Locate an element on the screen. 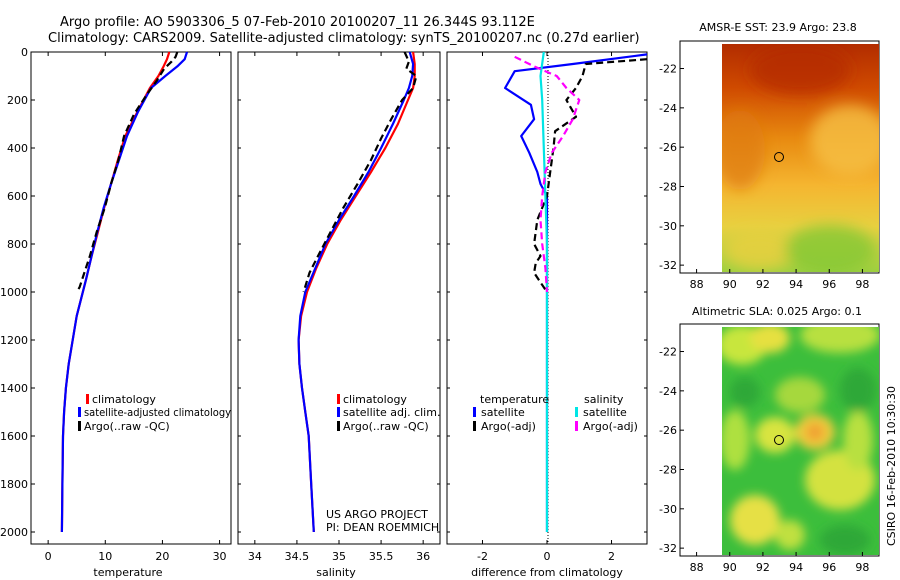 The image size is (900, 580). salinity-xtick-label: 35 is located at coordinates (339, 556).